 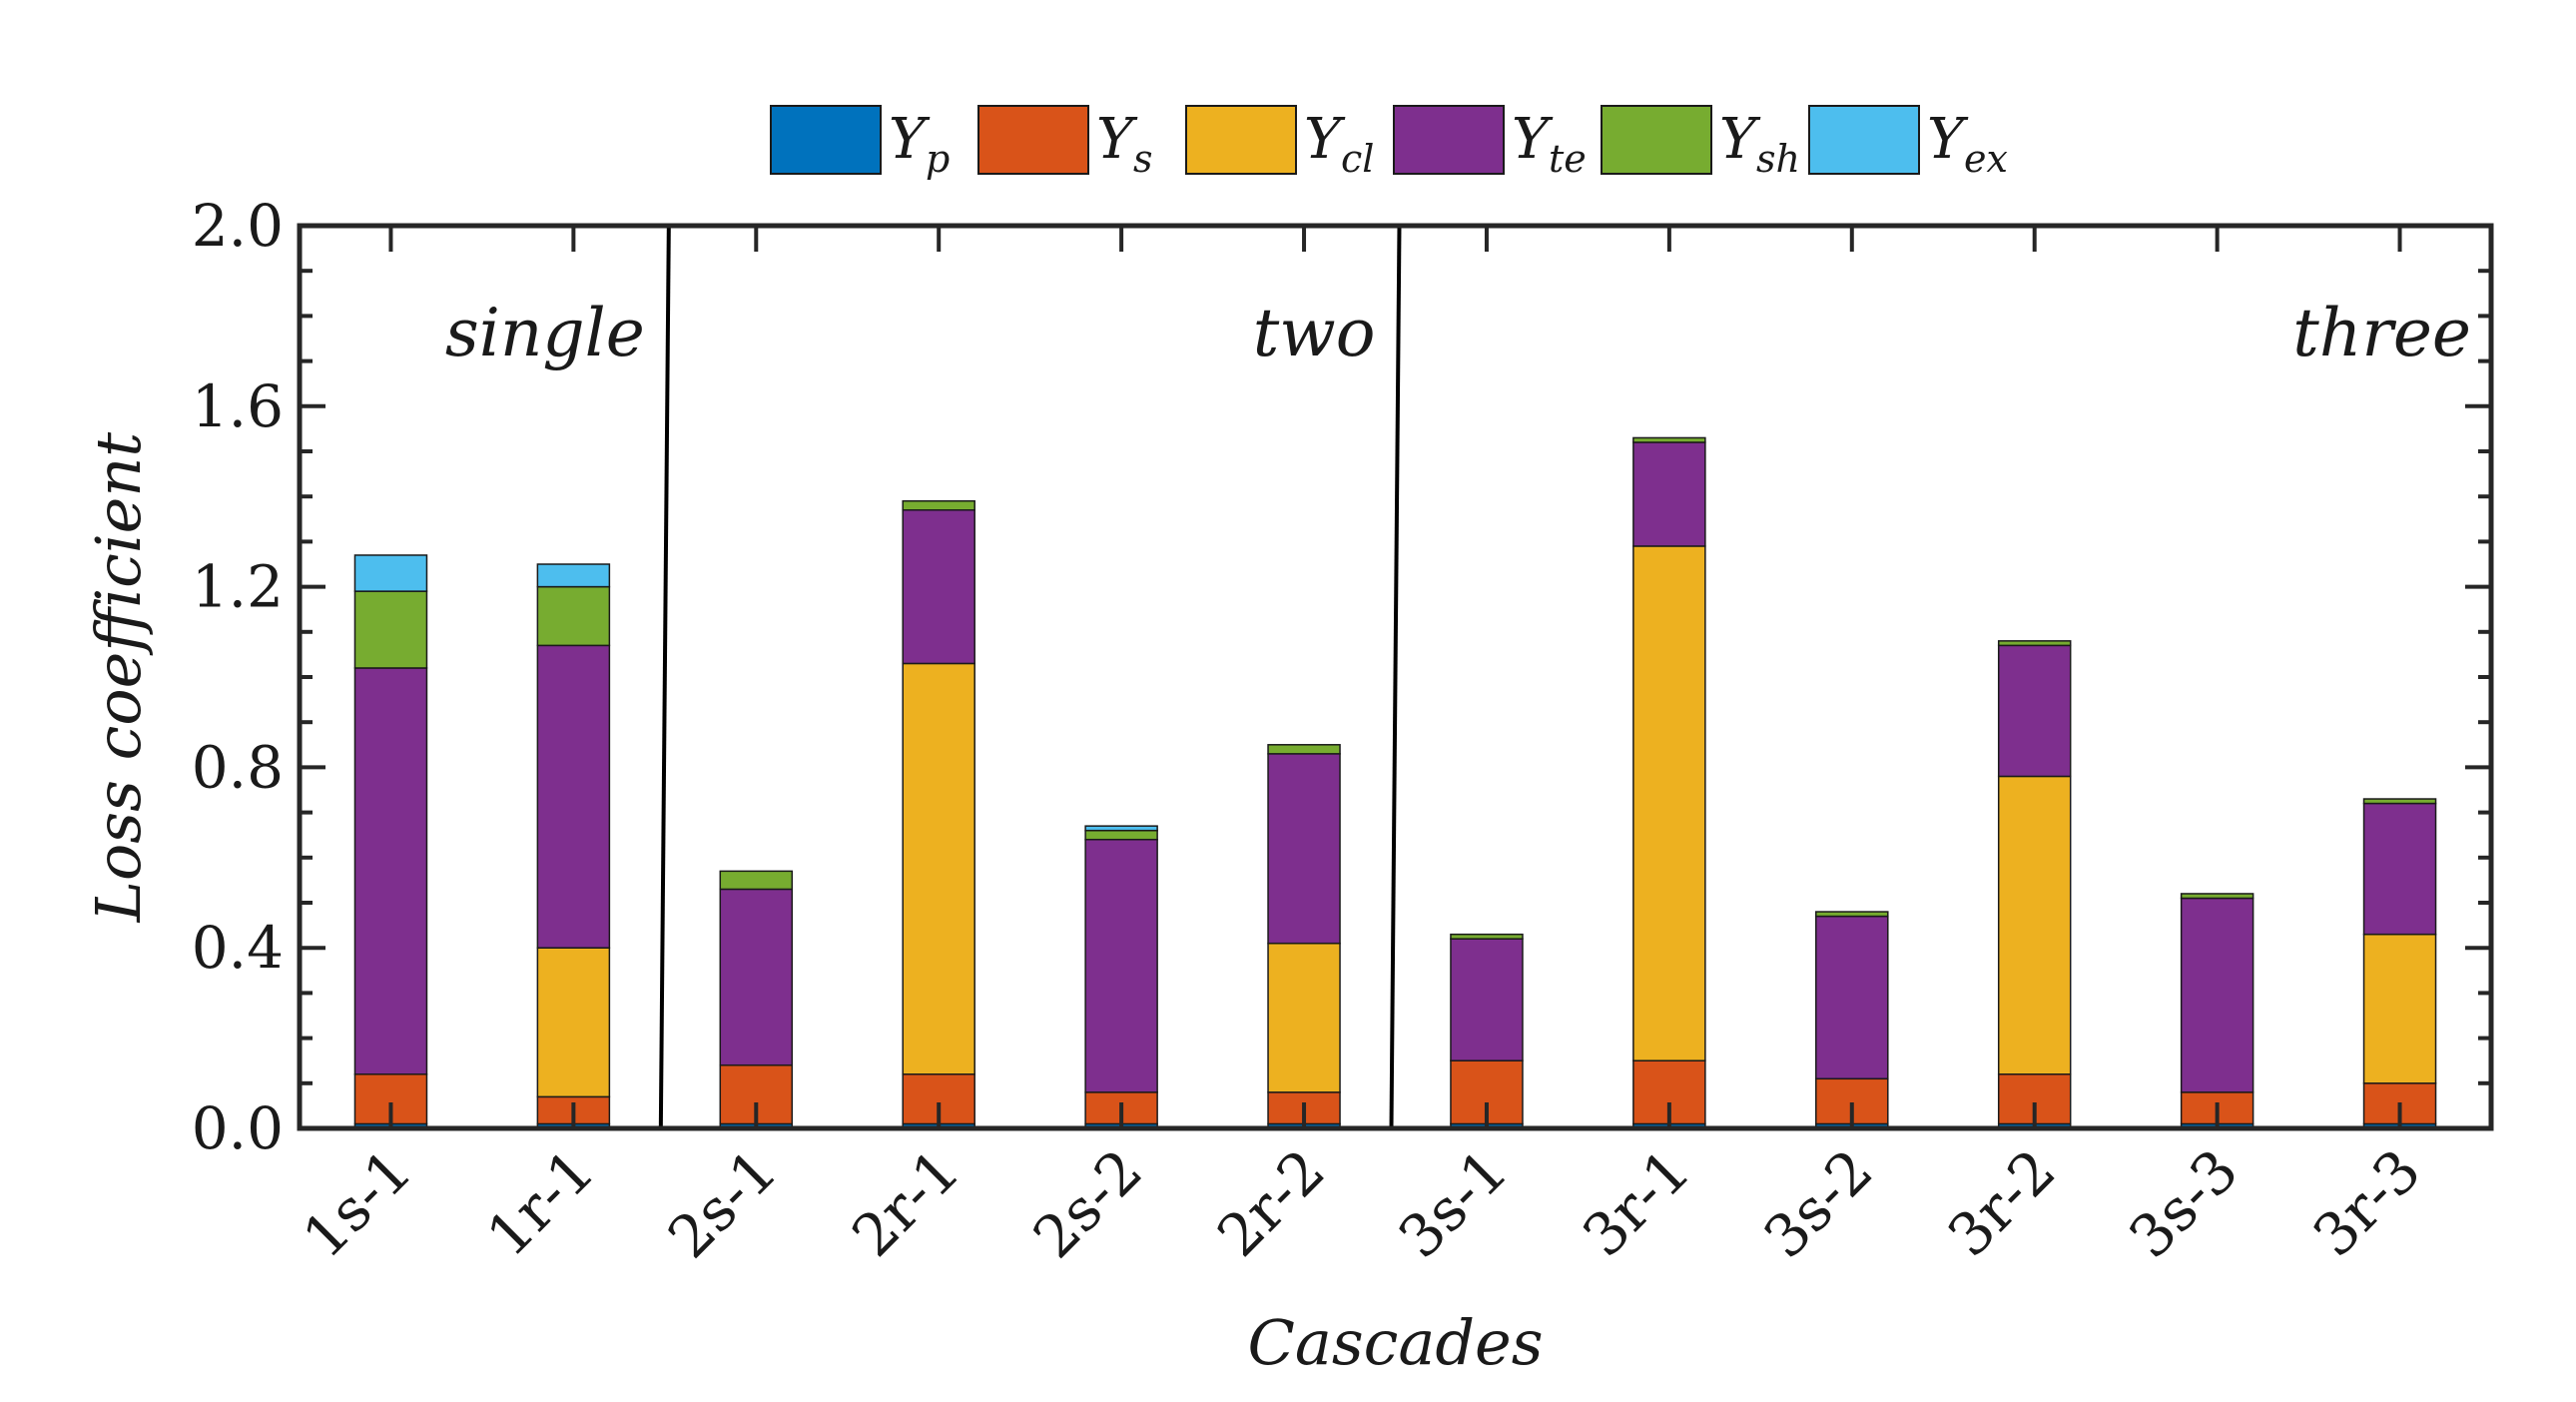 What do you see at coordinates (238, 948) in the screenshot?
I see `y-tick-label: 0.4` at bounding box center [238, 948].